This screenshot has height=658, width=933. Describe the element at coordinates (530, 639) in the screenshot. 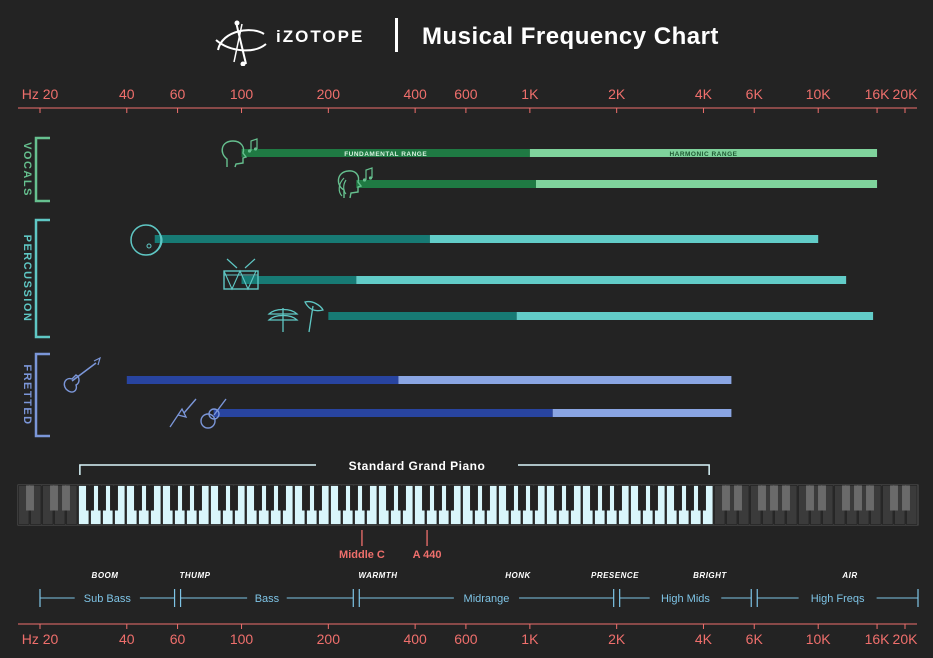

I see `bottom-tick-label: 1K` at that location.